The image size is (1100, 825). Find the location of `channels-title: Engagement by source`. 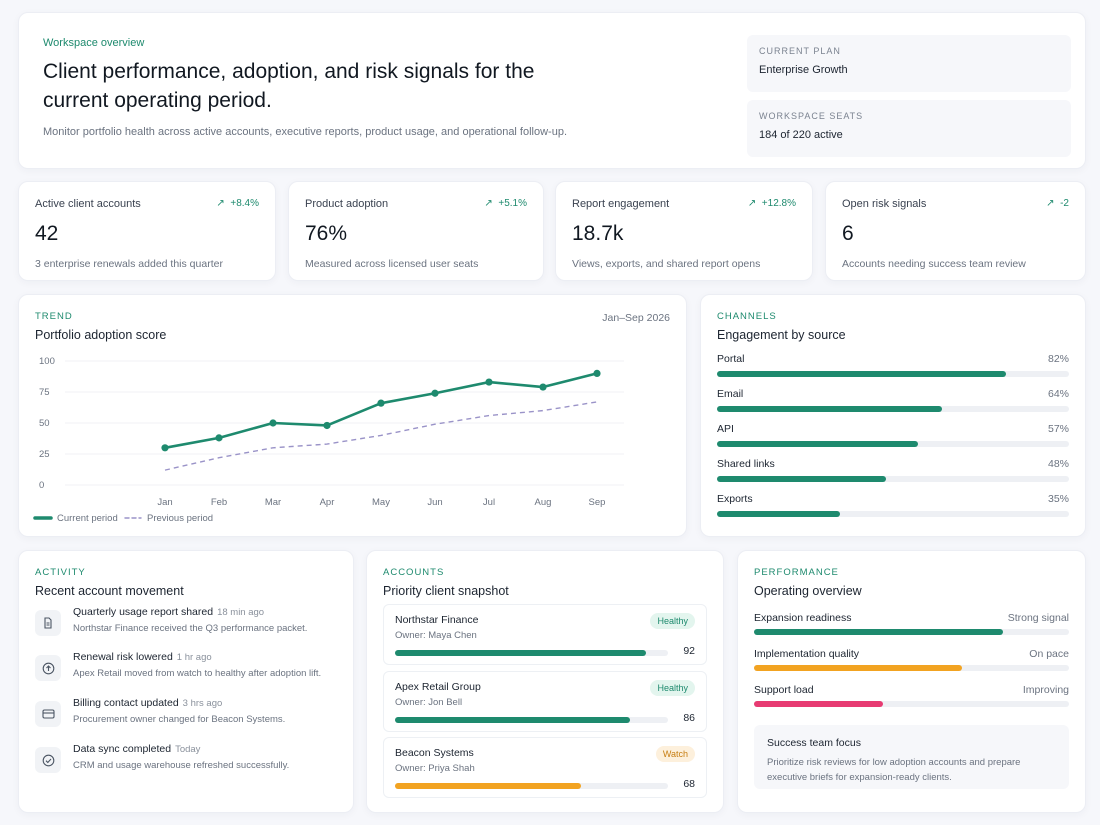

channels-title: Engagement by source is located at coordinates (781, 335).